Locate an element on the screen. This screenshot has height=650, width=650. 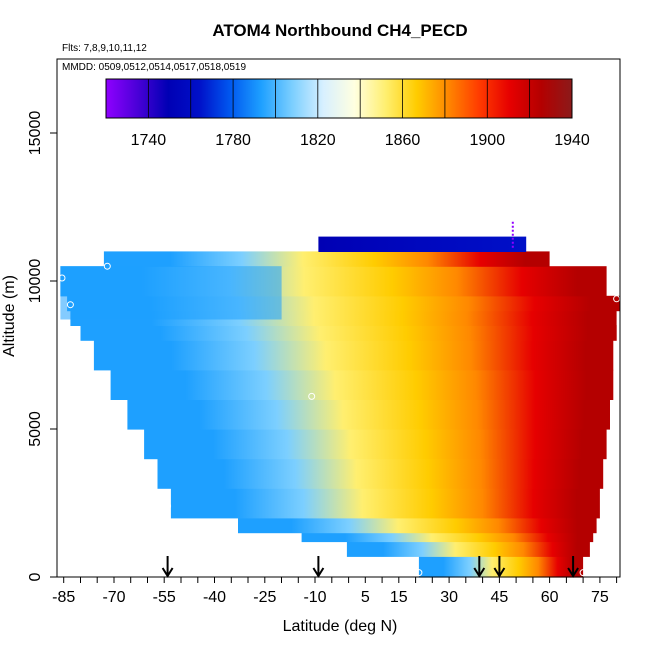
colorbar-bar is located at coordinates (339, 98).